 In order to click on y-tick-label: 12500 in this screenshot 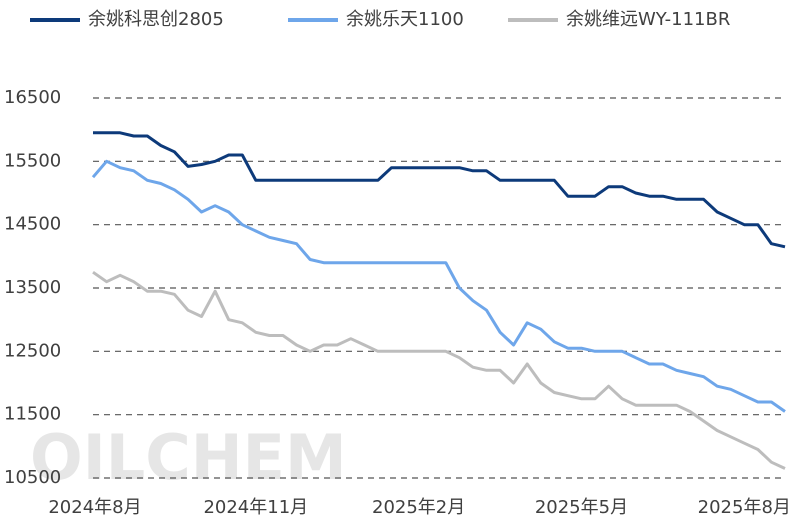, I will do `click(32, 350)`.